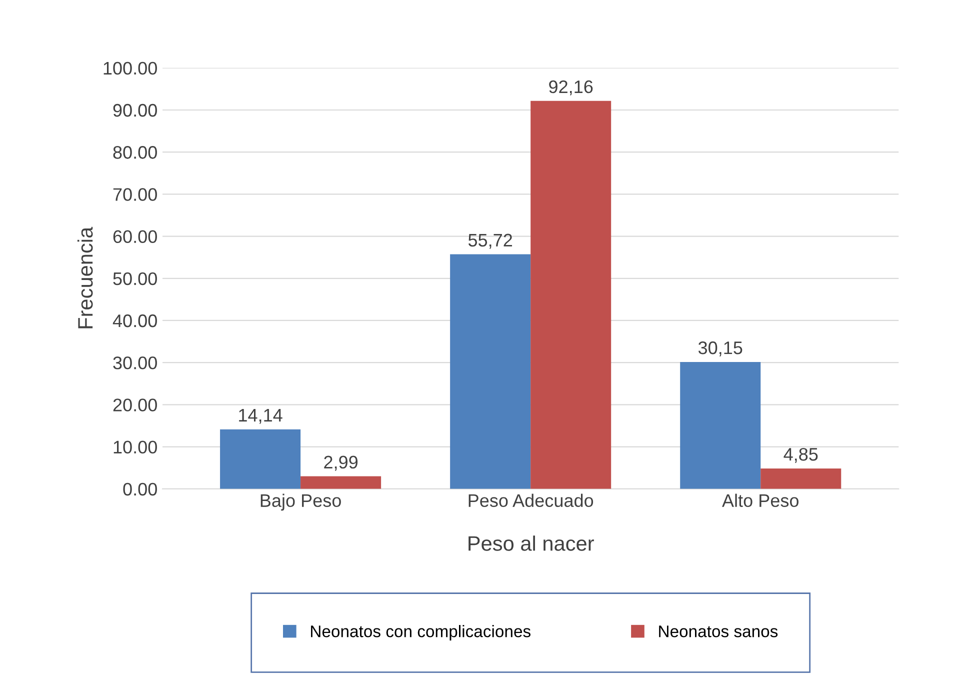 This screenshot has height=679, width=956. Describe the element at coordinates (135, 405) in the screenshot. I see `y-tick-label: 20.00` at that location.